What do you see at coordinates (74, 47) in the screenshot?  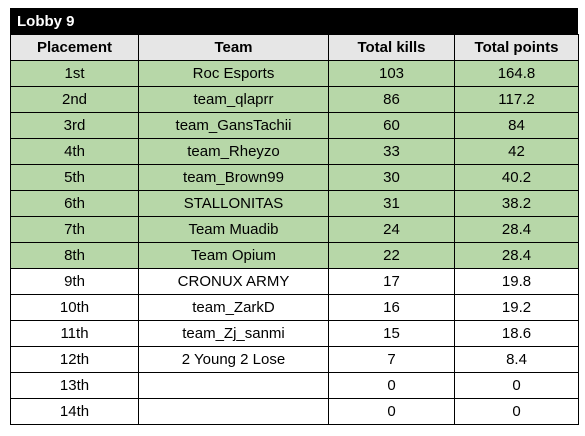 I see `column-header: Placement` at bounding box center [74, 47].